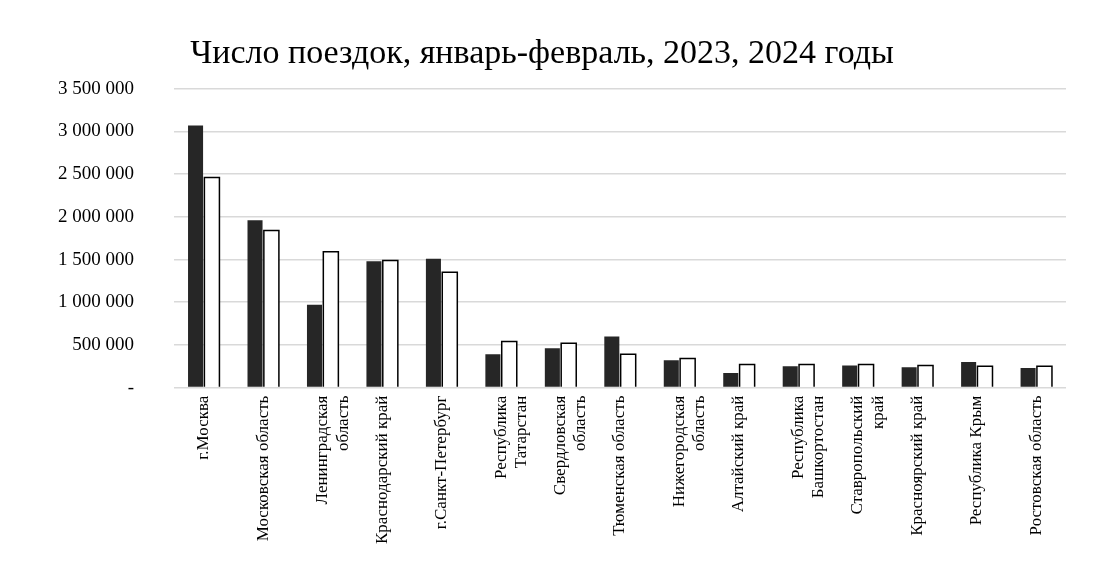 The height and width of the screenshot is (564, 1094). I want to click on x-tick-label: Московская область, so click(262, 468).